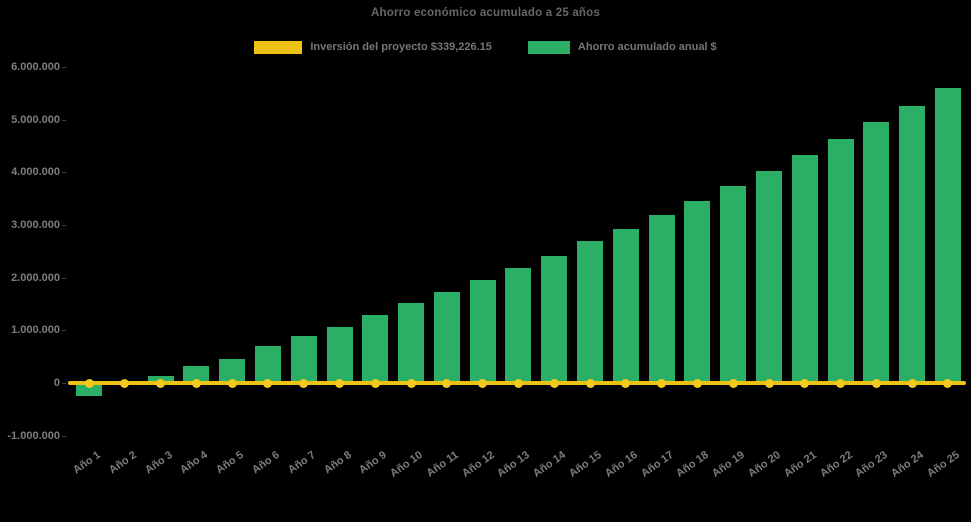 Image resolution: width=971 pixels, height=522 pixels. Describe the element at coordinates (401, 47) in the screenshot. I see `legend-label-investment: Inversión del proyecto $339,226.15` at that location.